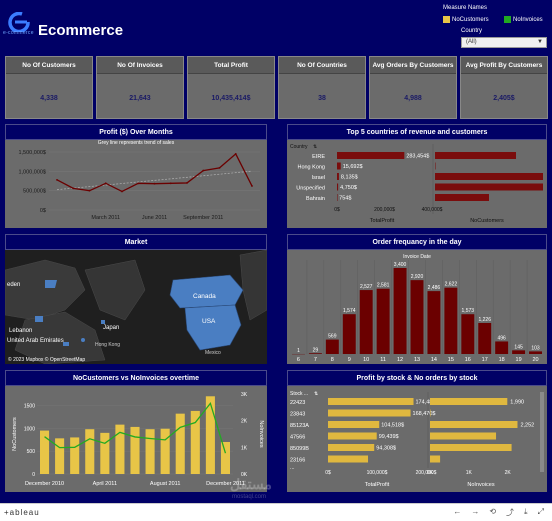  Describe the element at coordinates (315, 360) in the screenshot. I see `x-tick-label: 7` at that location.